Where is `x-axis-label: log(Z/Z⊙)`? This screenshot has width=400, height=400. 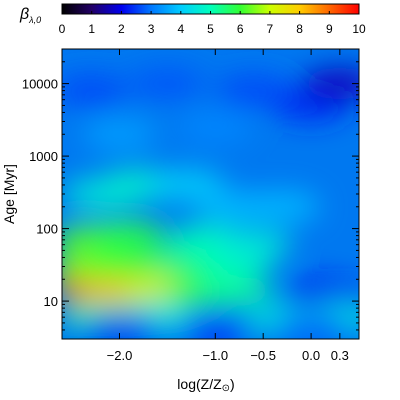
x-axis-label: log(Z/Z⊙) is located at coordinates (205, 385).